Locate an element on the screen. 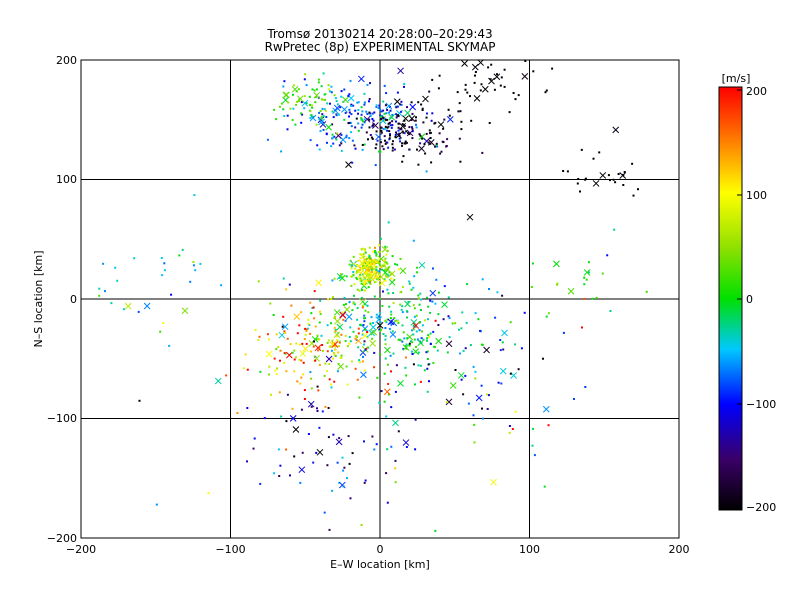 Image resolution: width=800 pixels, height=600 pixels. chart-title: Tromsø 20130214 20:28:00–20:29:43 is located at coordinates (379, 34).